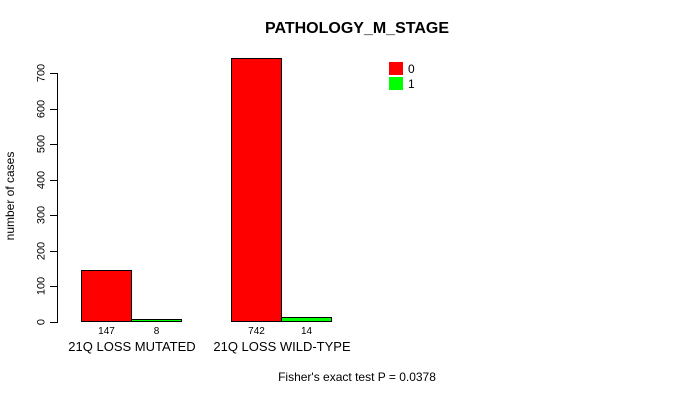  What do you see at coordinates (411, 83) in the screenshot?
I see `legend-label-1: 1` at bounding box center [411, 83].